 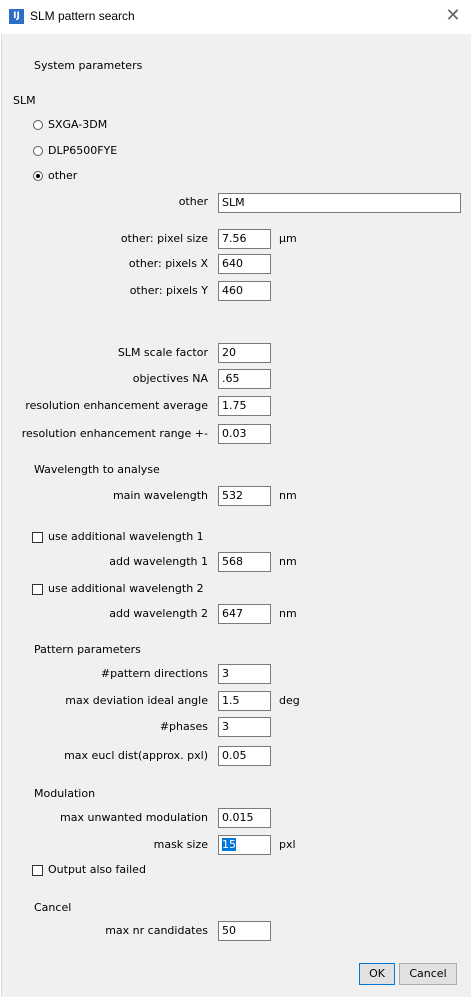 I want to click on add-wavelength-2-unit: nm, so click(x=288, y=613).